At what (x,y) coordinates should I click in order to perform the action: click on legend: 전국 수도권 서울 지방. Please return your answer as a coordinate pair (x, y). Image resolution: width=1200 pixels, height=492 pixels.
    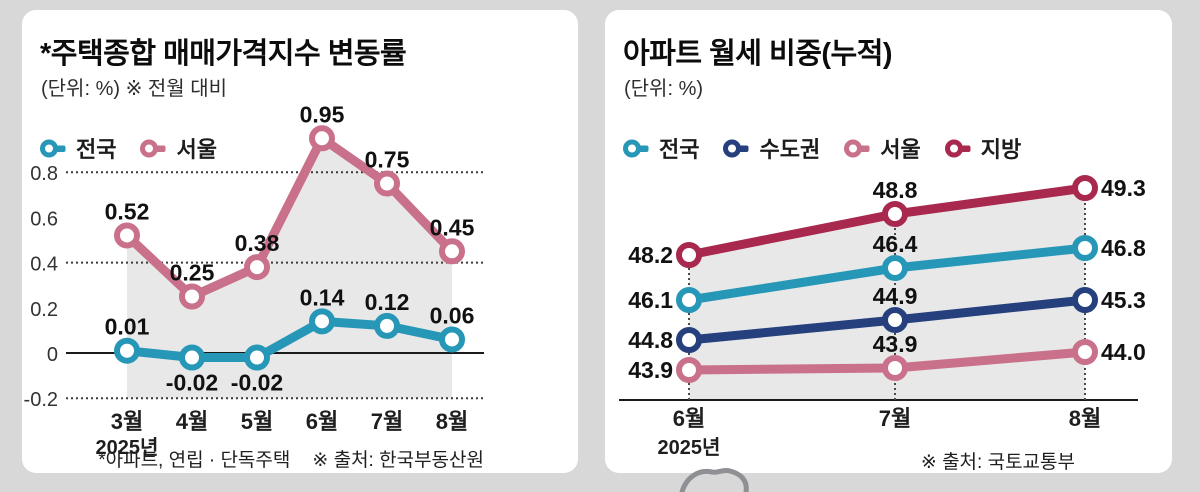
    Looking at the image, I should click on (821, 148).